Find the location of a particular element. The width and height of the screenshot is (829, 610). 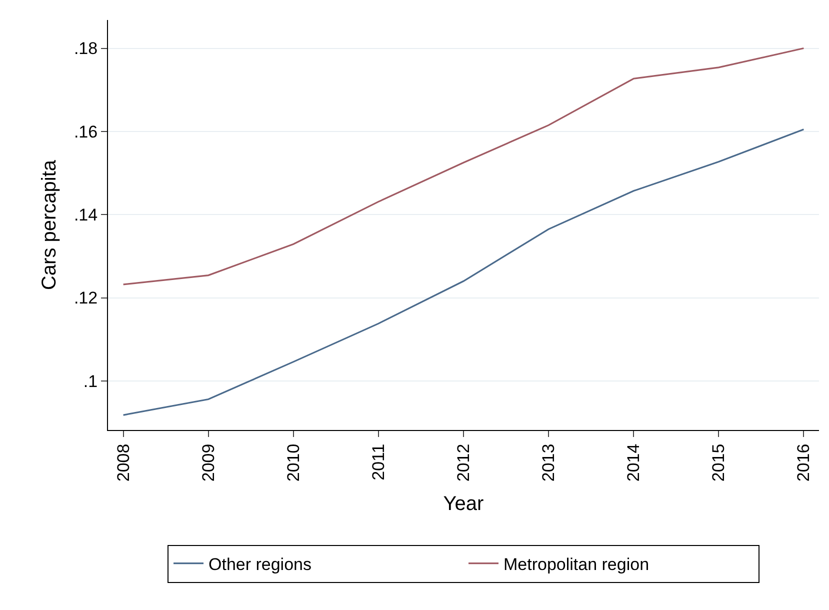

x-tick-label: 2014 is located at coordinates (634, 463).